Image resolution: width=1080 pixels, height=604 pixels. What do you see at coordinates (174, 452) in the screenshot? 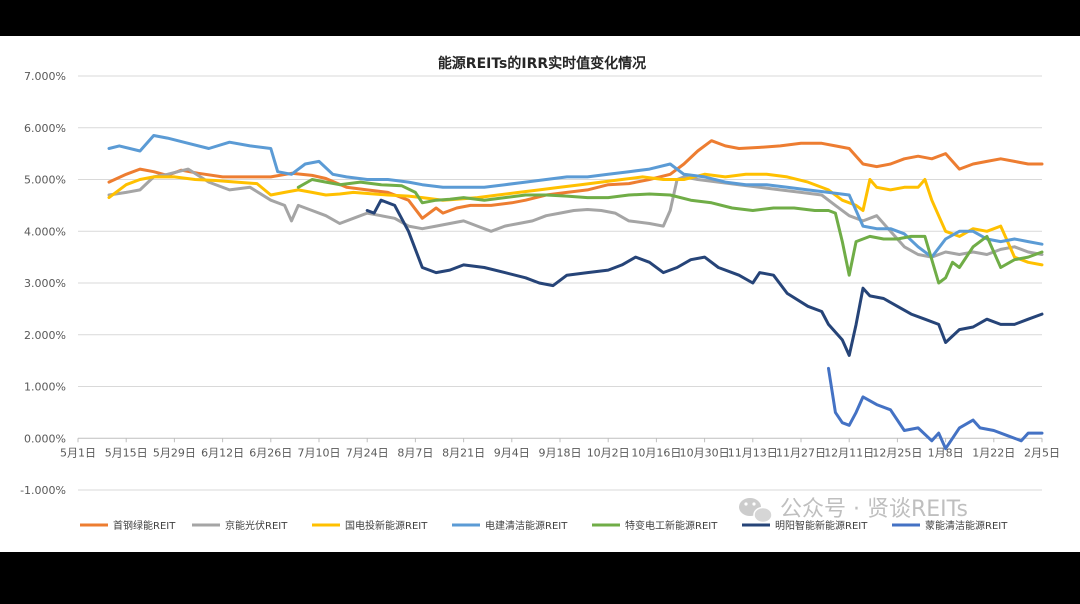
I see `x-tick-label: 5月29日` at bounding box center [174, 452].